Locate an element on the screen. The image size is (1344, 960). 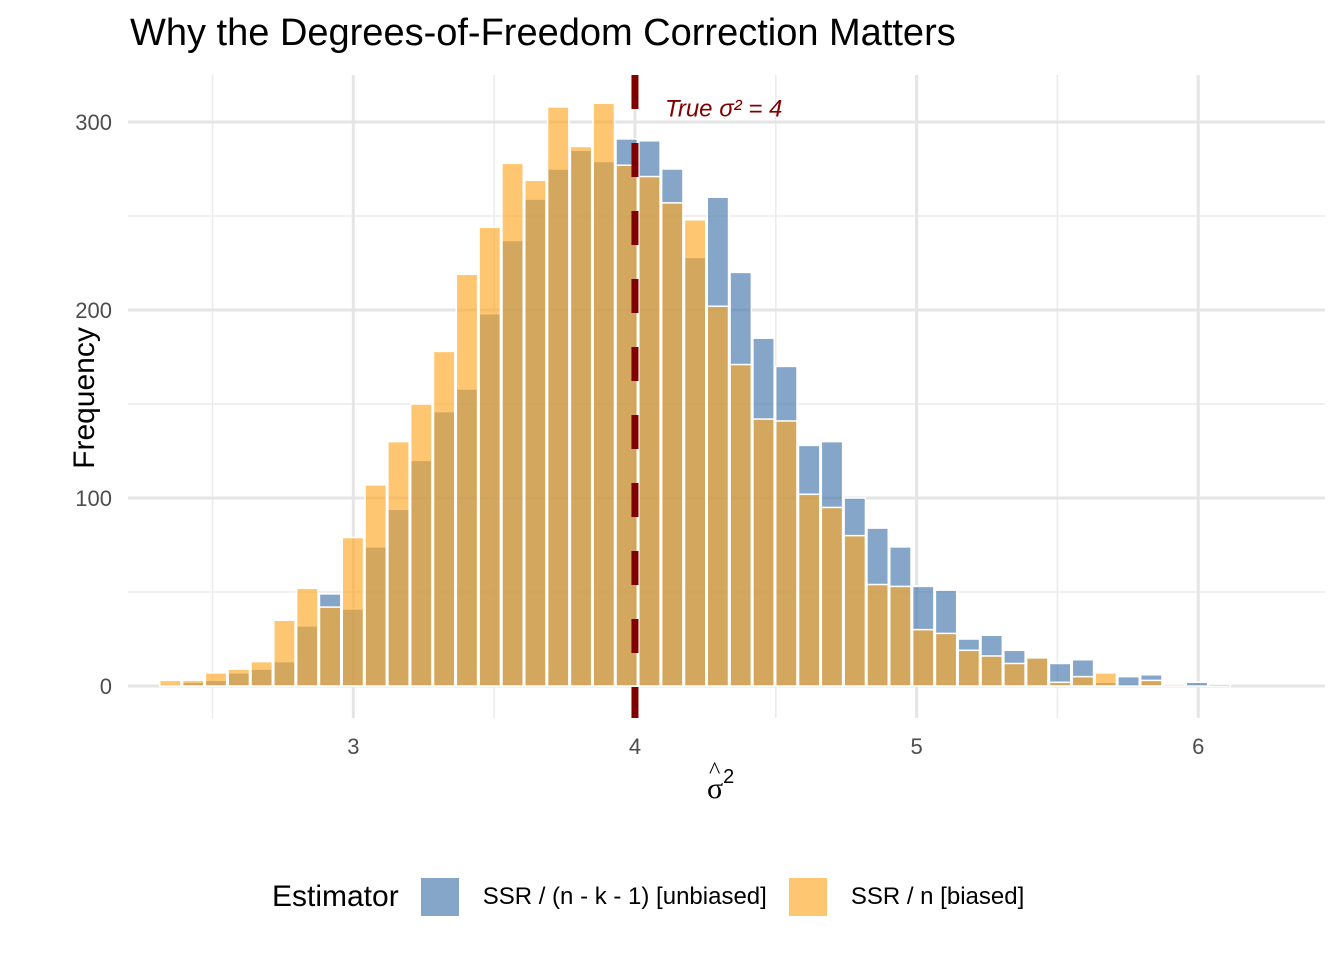
x-tick-label: 6 is located at coordinates (1198, 746).